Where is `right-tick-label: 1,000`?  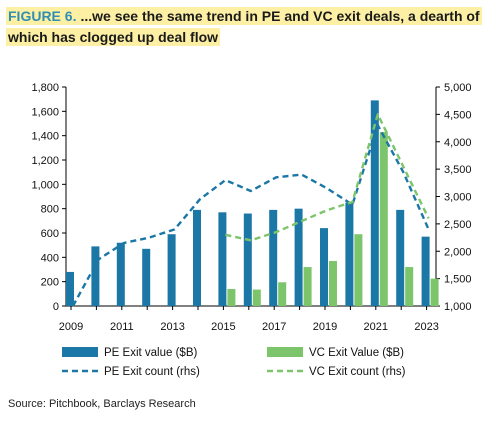
right-tick-label: 1,000 is located at coordinates (458, 307).